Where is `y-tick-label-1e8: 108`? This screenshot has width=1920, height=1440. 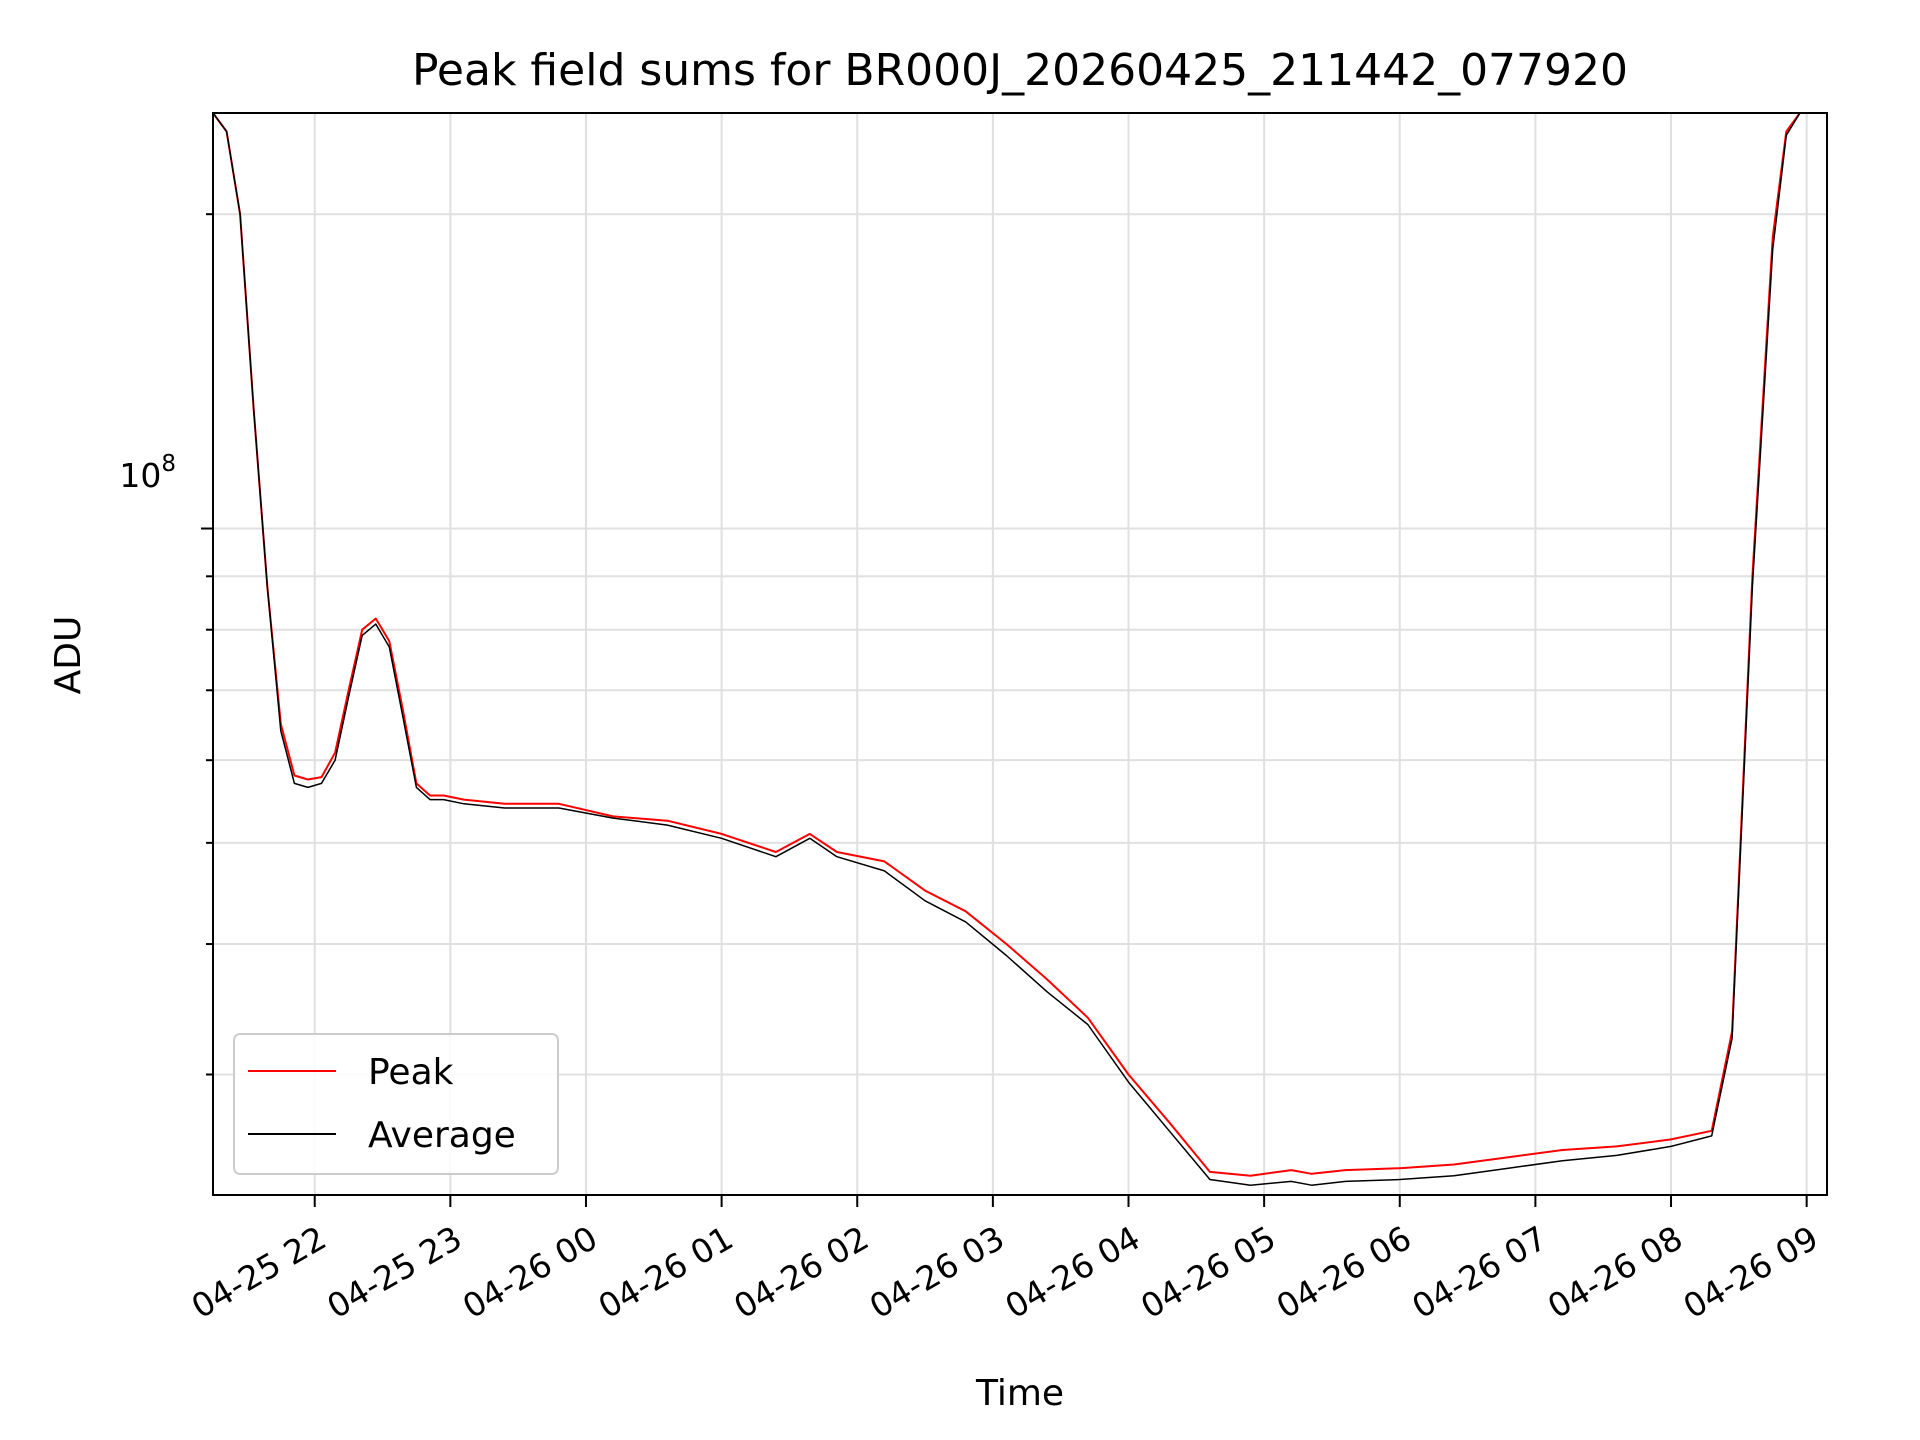
y-tick-label-1e8: 108 is located at coordinates (147, 473).